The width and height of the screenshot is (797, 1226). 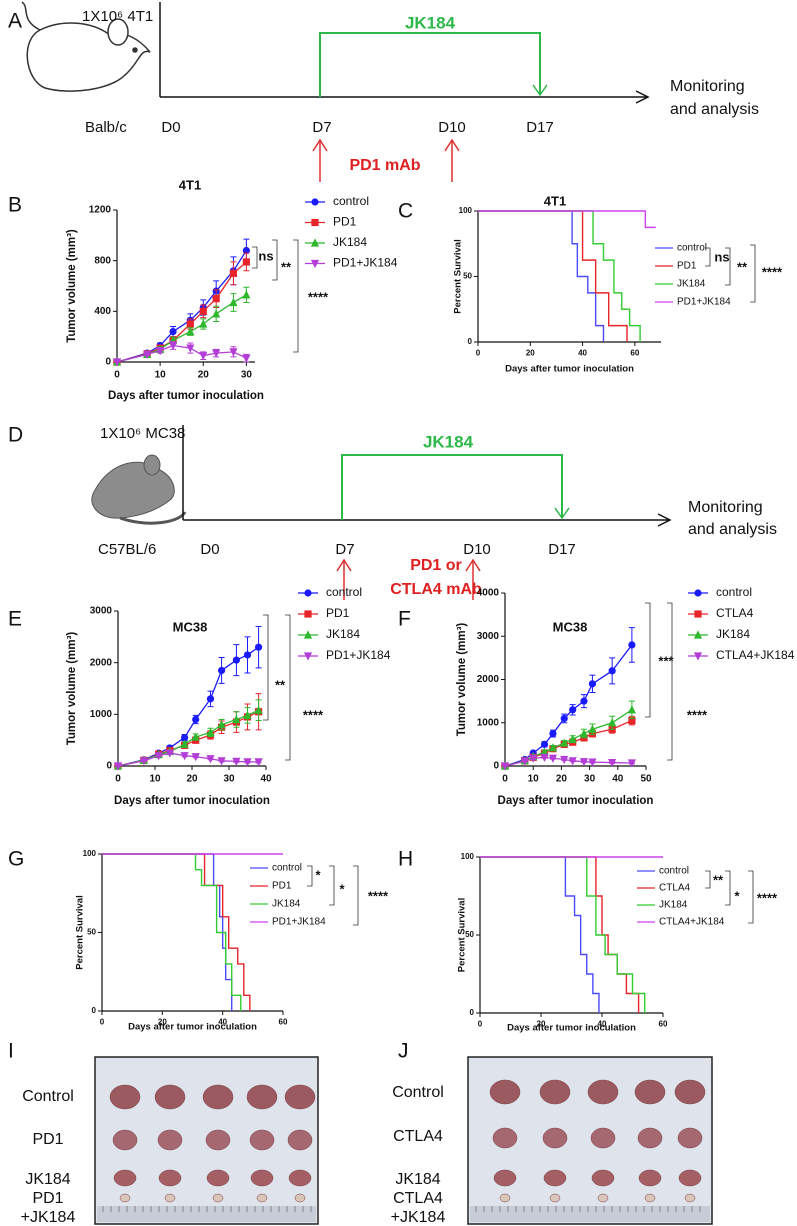 I want to click on significance-label: *, so click(x=342, y=888).